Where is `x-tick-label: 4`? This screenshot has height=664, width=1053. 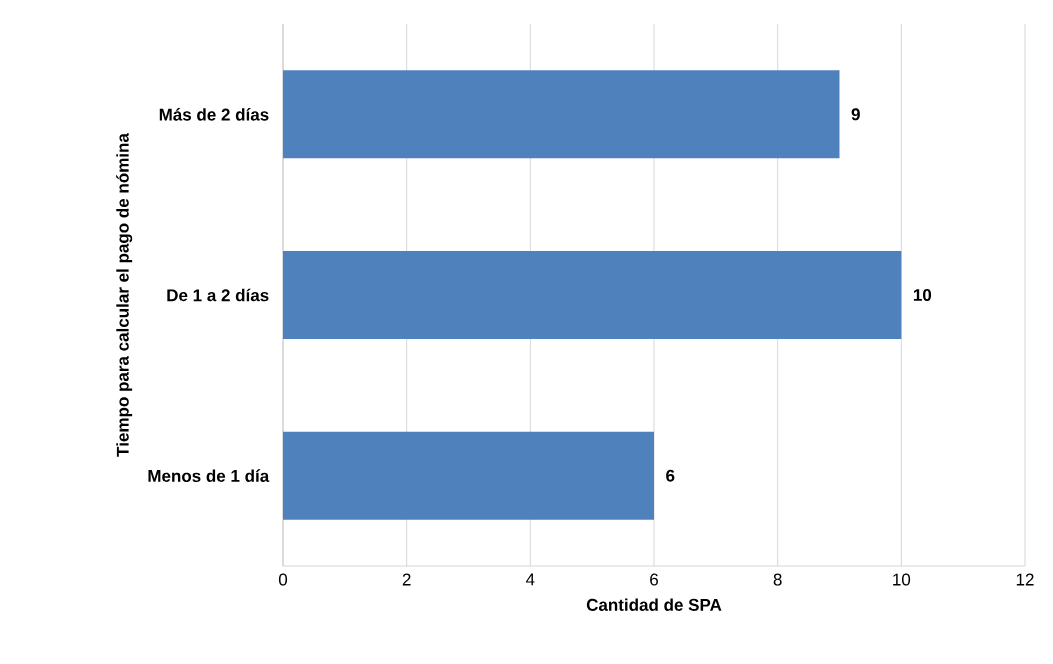
x-tick-label: 4 is located at coordinates (530, 579).